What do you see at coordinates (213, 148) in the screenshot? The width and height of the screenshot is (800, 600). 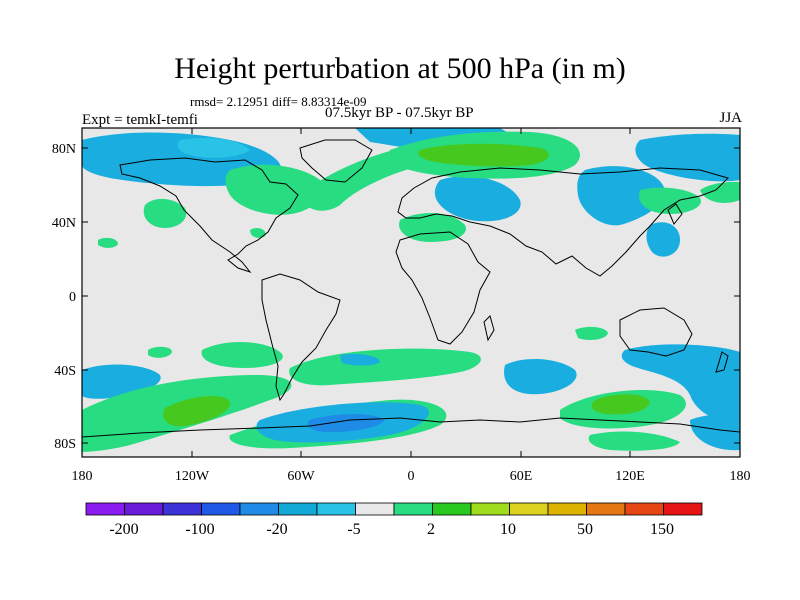 I see `light-blue-region` at bounding box center [213, 148].